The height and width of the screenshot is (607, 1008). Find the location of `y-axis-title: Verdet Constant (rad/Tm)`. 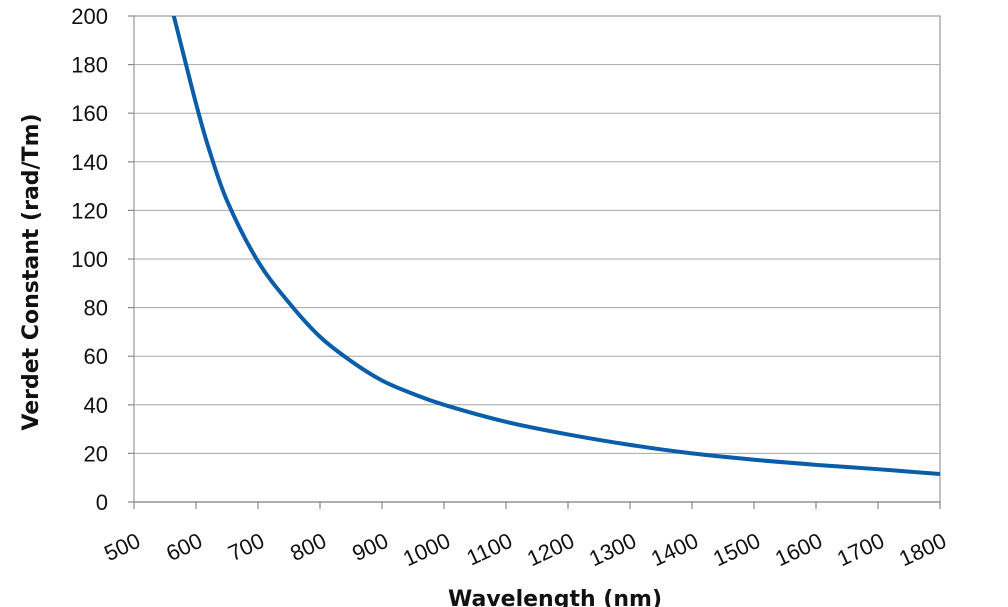

y-axis-title: Verdet Constant (rad/Tm) is located at coordinates (31, 271).